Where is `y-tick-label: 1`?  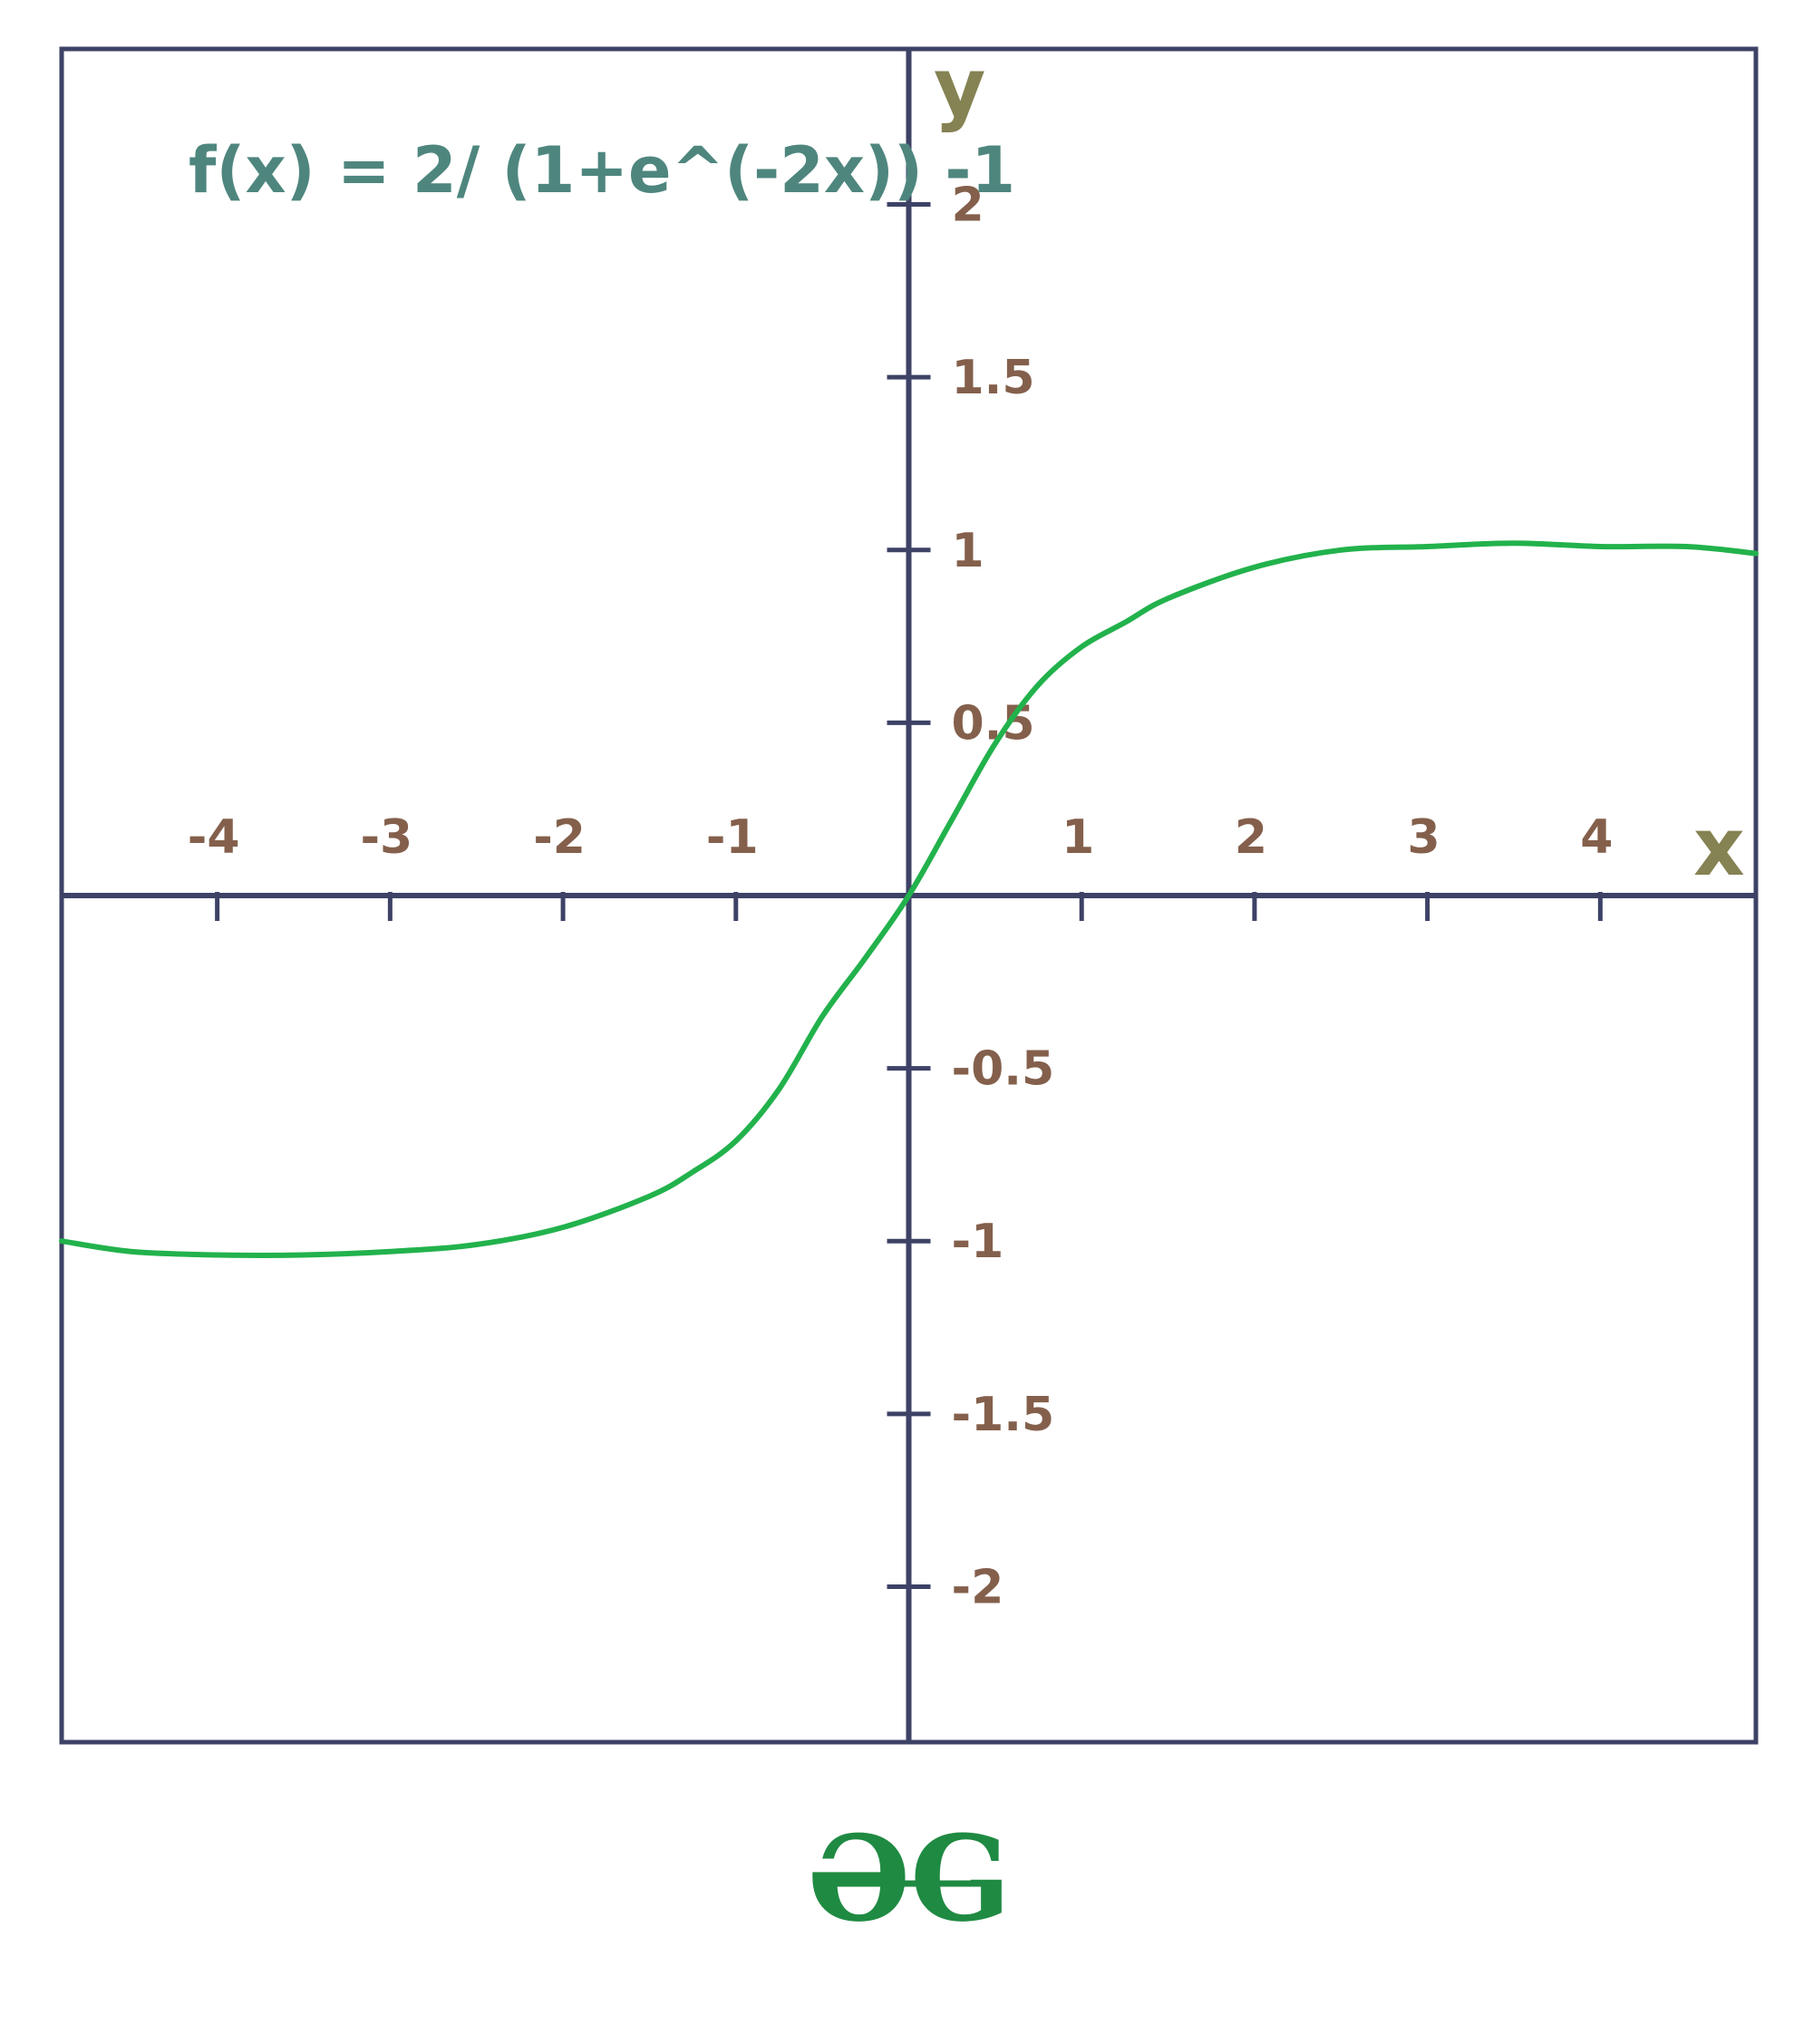 y-tick-label: 1 is located at coordinates (968, 551).